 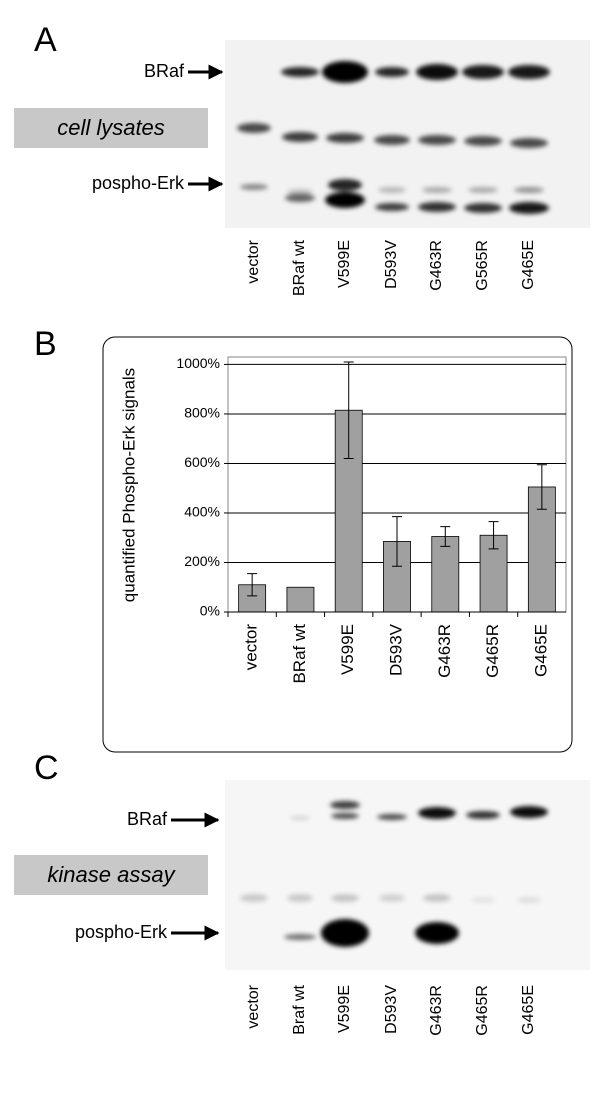 I want to click on x-tick-label: vector, so click(x=251, y=647).